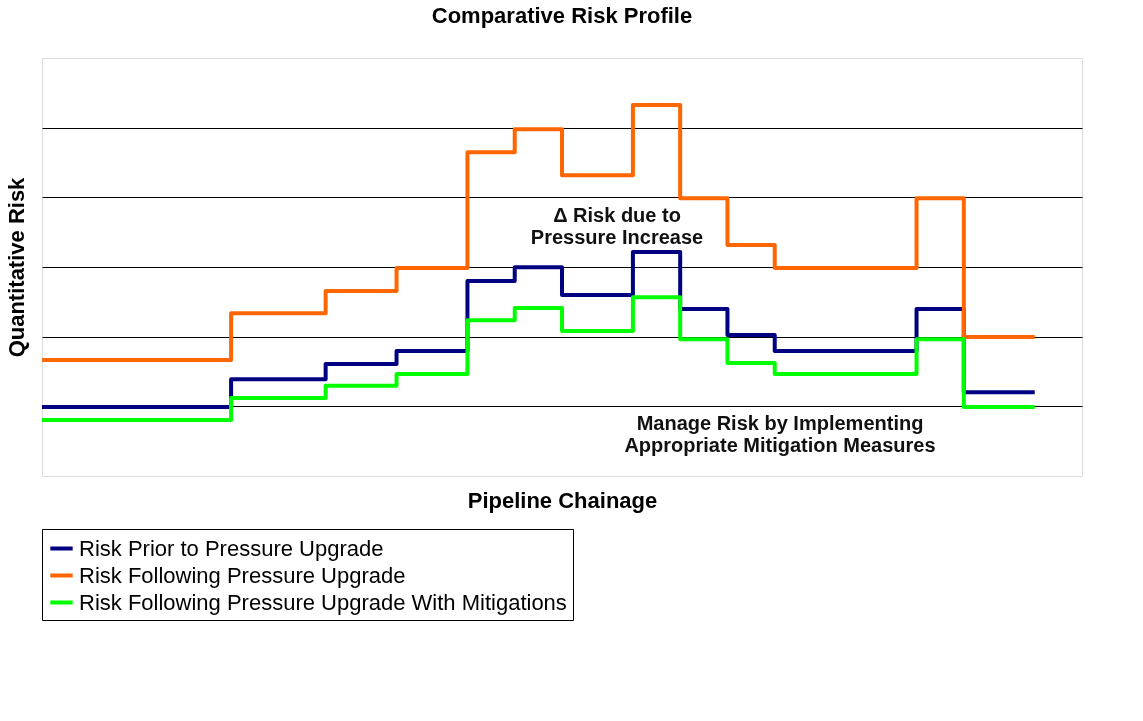 This screenshot has height=721, width=1143. I want to click on x-axis-title: Pipeline Chainage, so click(562, 500).